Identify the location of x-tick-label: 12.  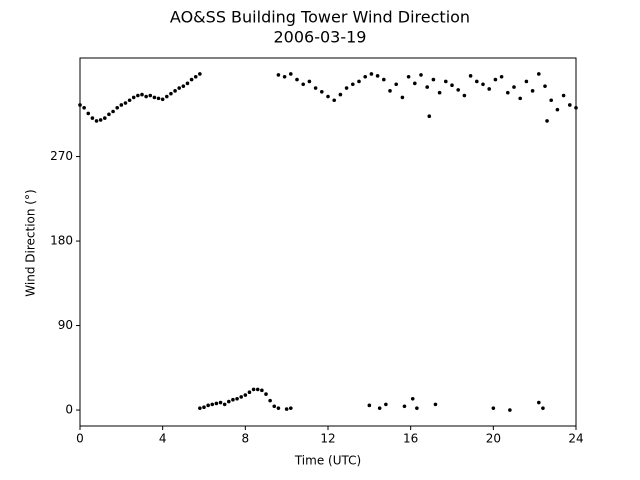
(327, 439).